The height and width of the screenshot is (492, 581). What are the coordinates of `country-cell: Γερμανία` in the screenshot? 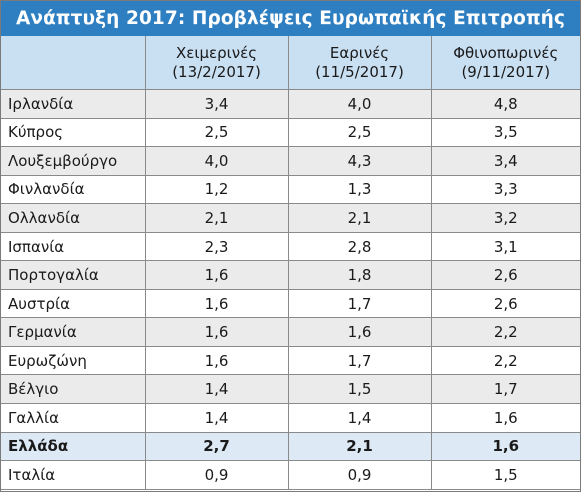 It's located at (73, 332).